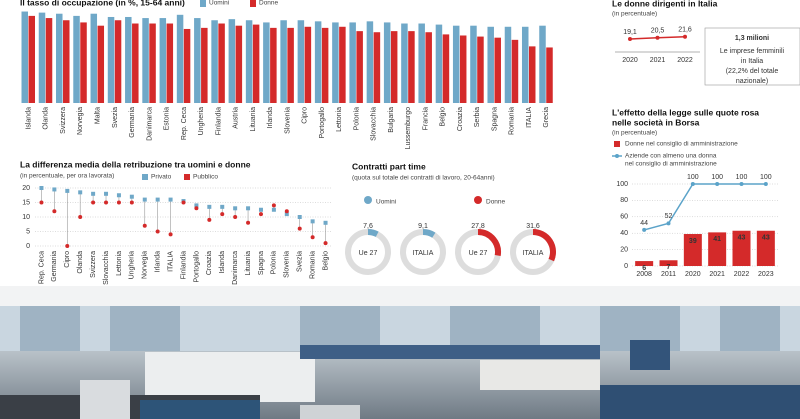 The width and height of the screenshot is (800, 419). What do you see at coordinates (477, 117) in the screenshot?
I see `x-tick-label: Serbia` at bounding box center [477, 117].